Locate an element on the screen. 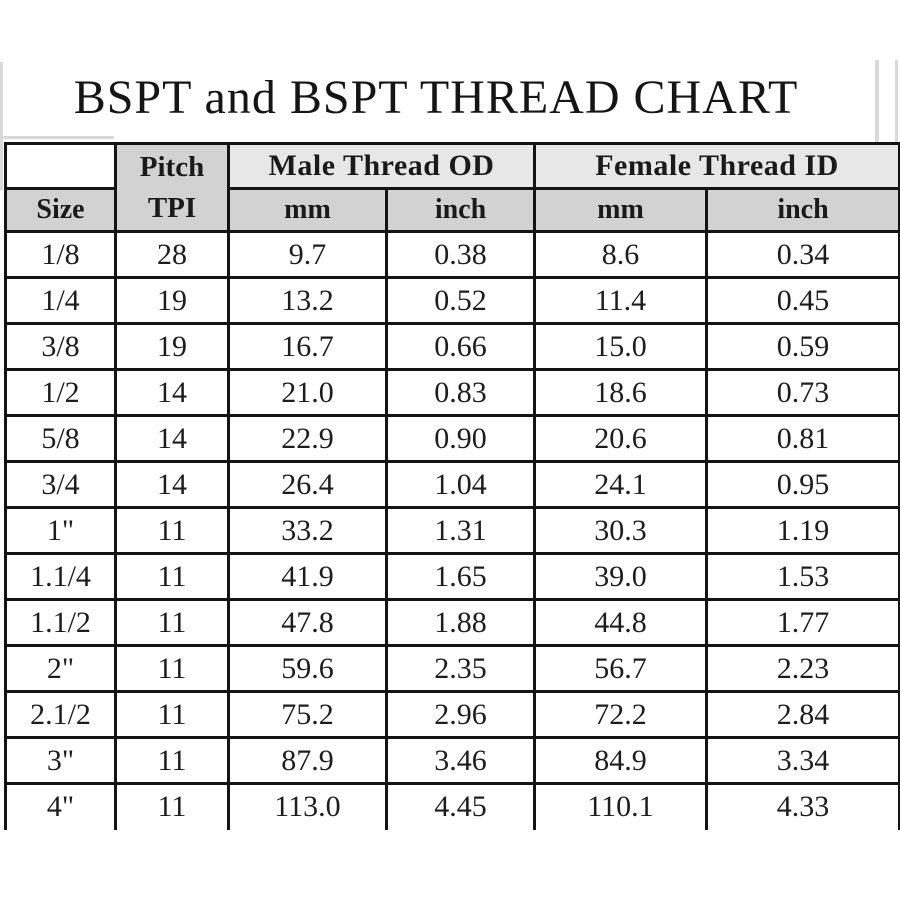 This screenshot has width=900, height=900. table-row: 1/2 14 21.0 0.83 18.6 0.73 is located at coordinates (452, 392).